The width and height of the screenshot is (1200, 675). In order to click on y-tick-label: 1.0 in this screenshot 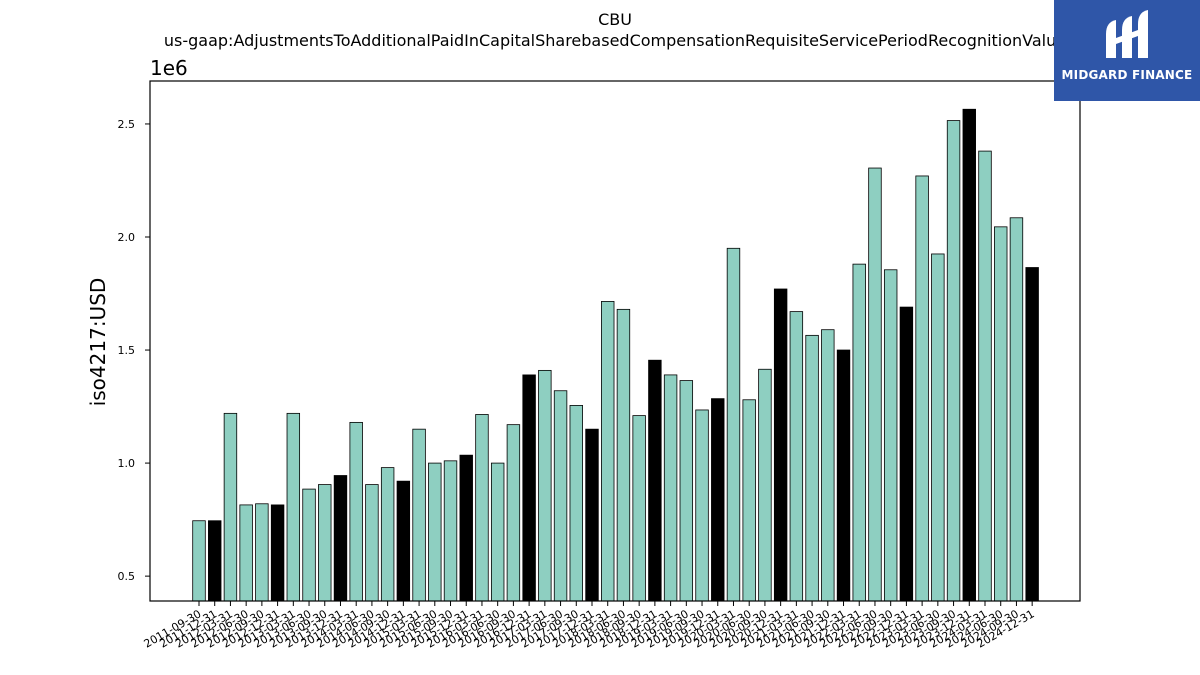, I will do `click(127, 463)`.